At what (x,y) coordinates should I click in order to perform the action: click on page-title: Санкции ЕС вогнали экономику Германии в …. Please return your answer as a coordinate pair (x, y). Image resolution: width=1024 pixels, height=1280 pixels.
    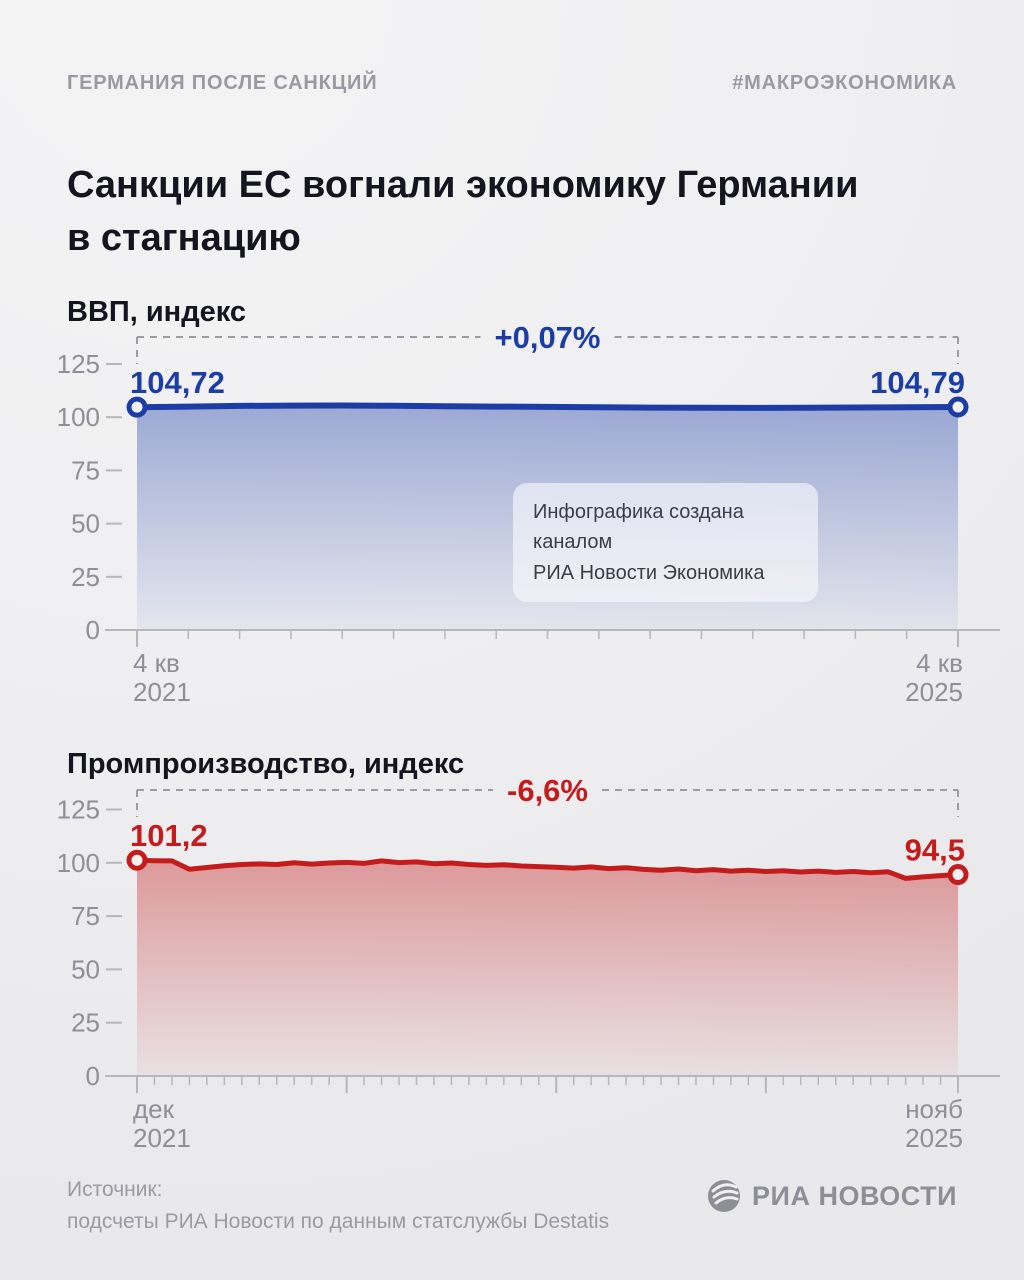
    Looking at the image, I should click on (527, 211).